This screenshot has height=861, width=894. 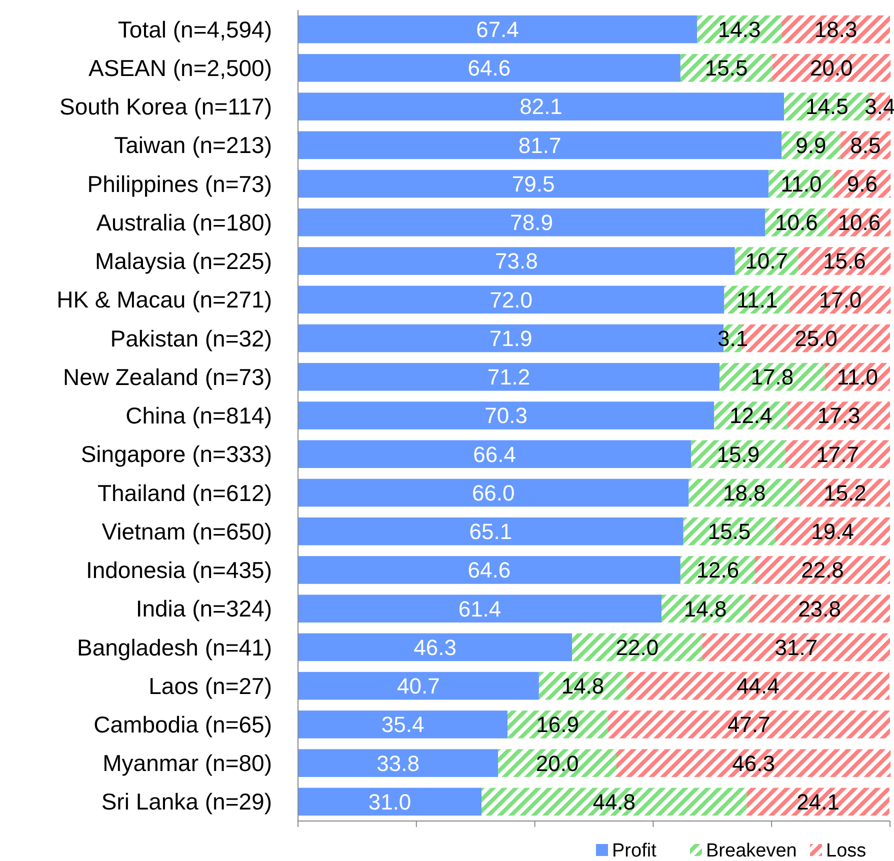 I want to click on data-label: 70.3, so click(x=506, y=415).